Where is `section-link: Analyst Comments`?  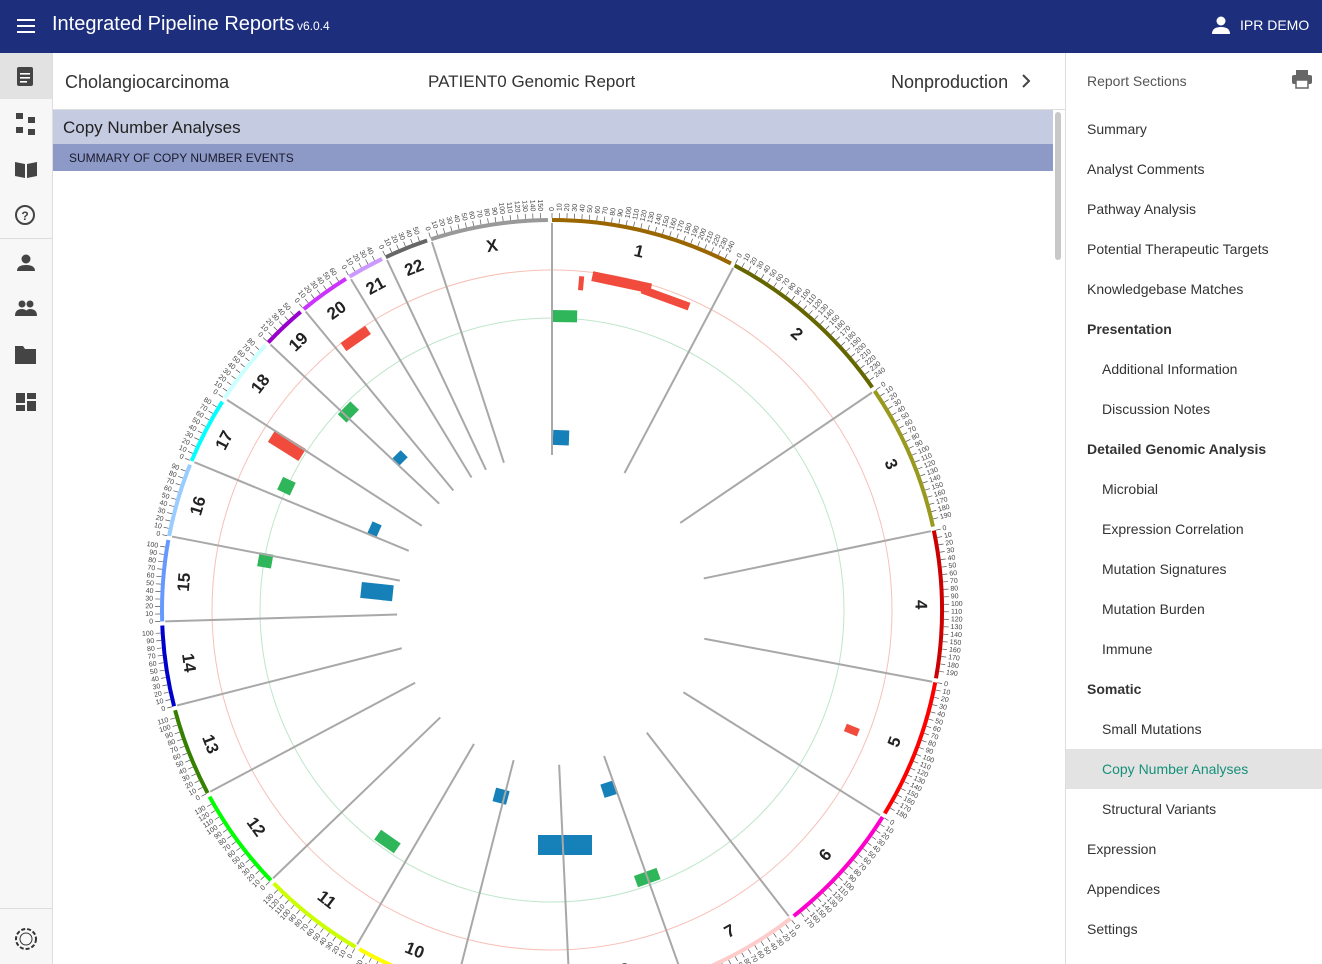 section-link: Analyst Comments is located at coordinates (1146, 169).